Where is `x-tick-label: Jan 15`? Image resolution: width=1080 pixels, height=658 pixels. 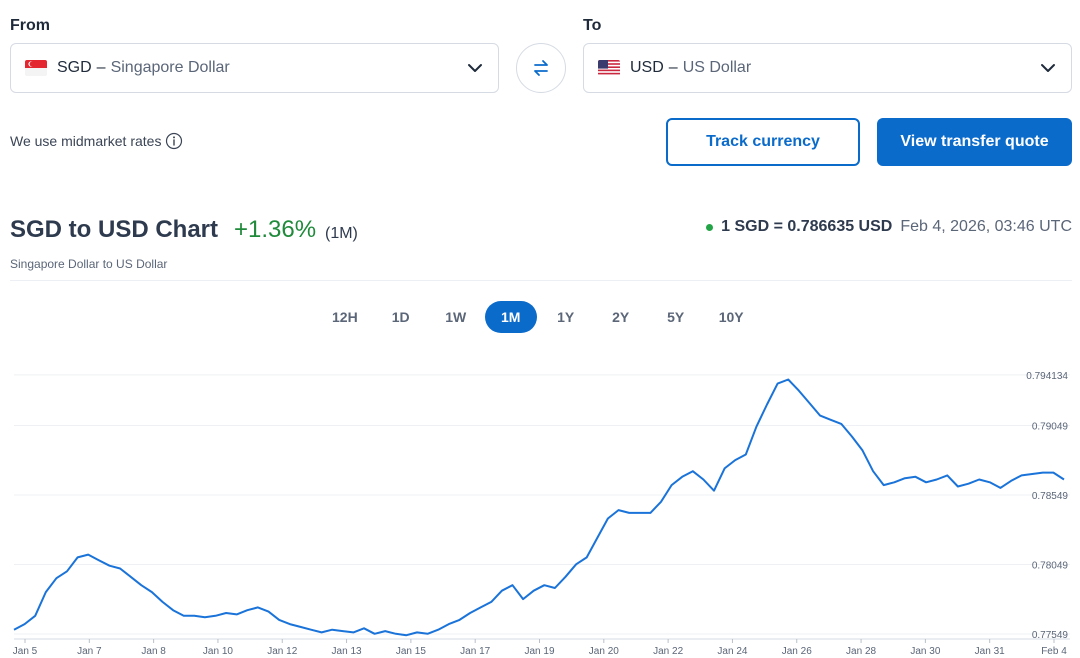
x-tick-label: Jan 15 is located at coordinates (411, 651).